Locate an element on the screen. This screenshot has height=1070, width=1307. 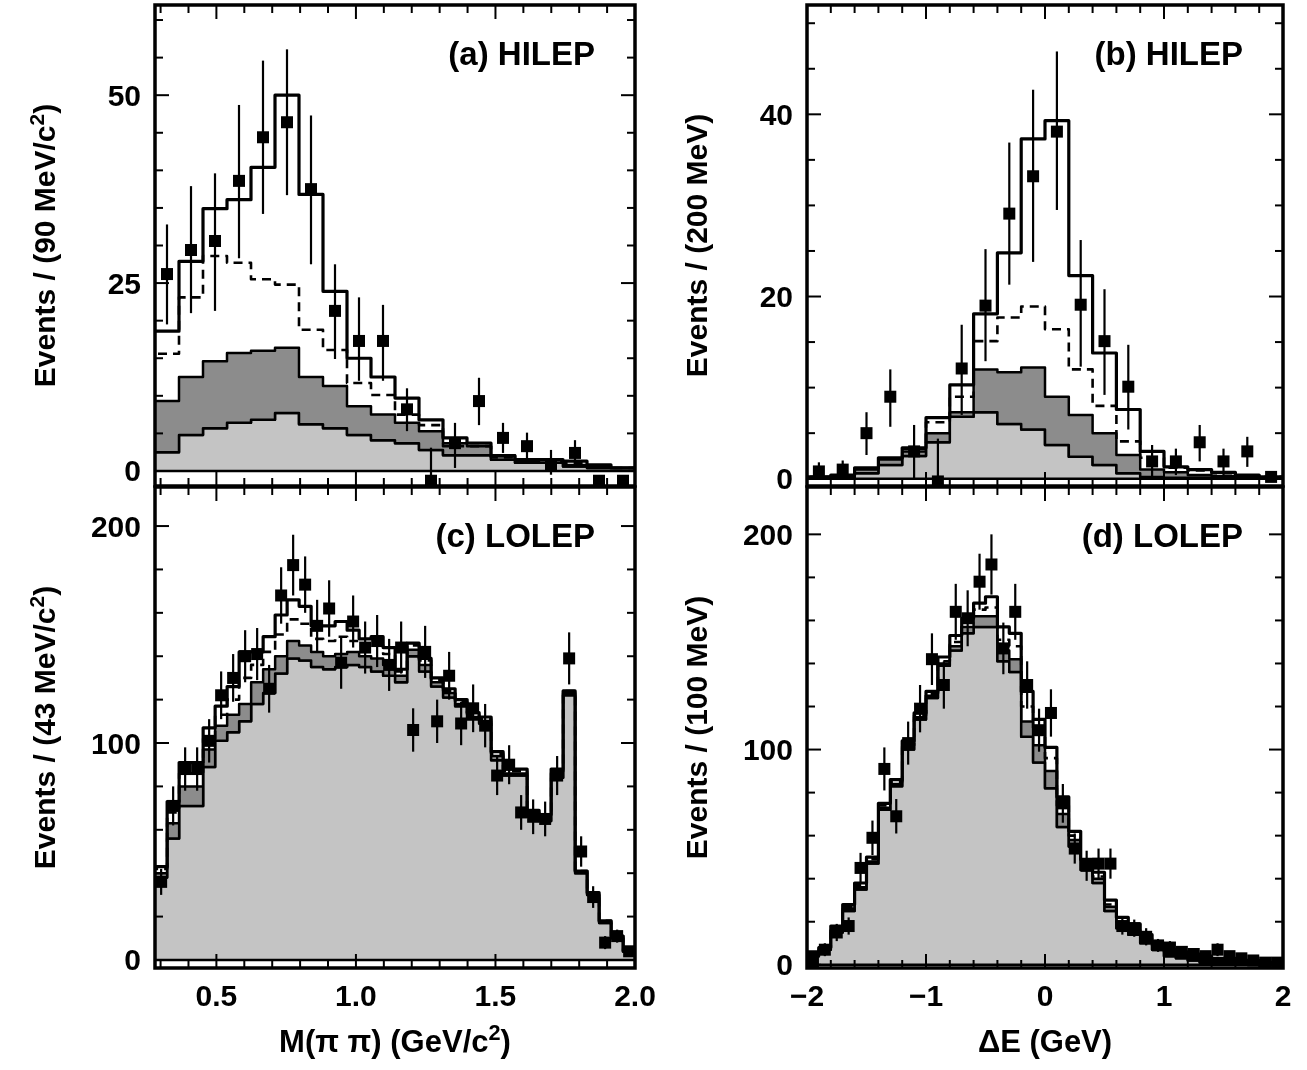
text: (c) LOLEP is located at coordinates (515, 535).